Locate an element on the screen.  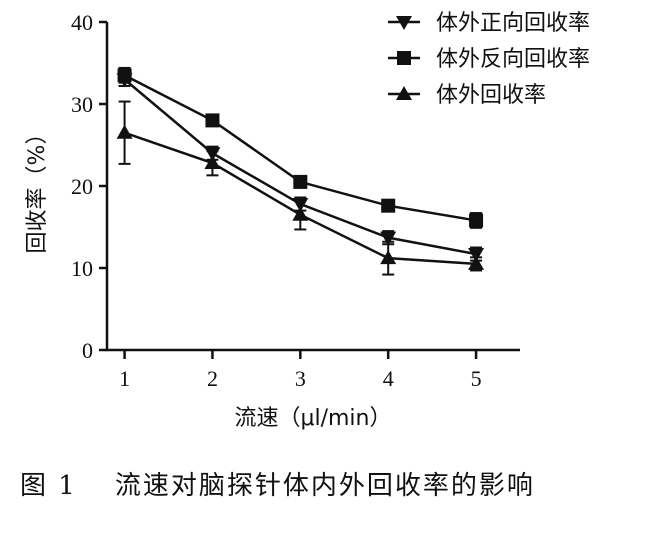
x-tick-label: 3 is located at coordinates (300, 378).